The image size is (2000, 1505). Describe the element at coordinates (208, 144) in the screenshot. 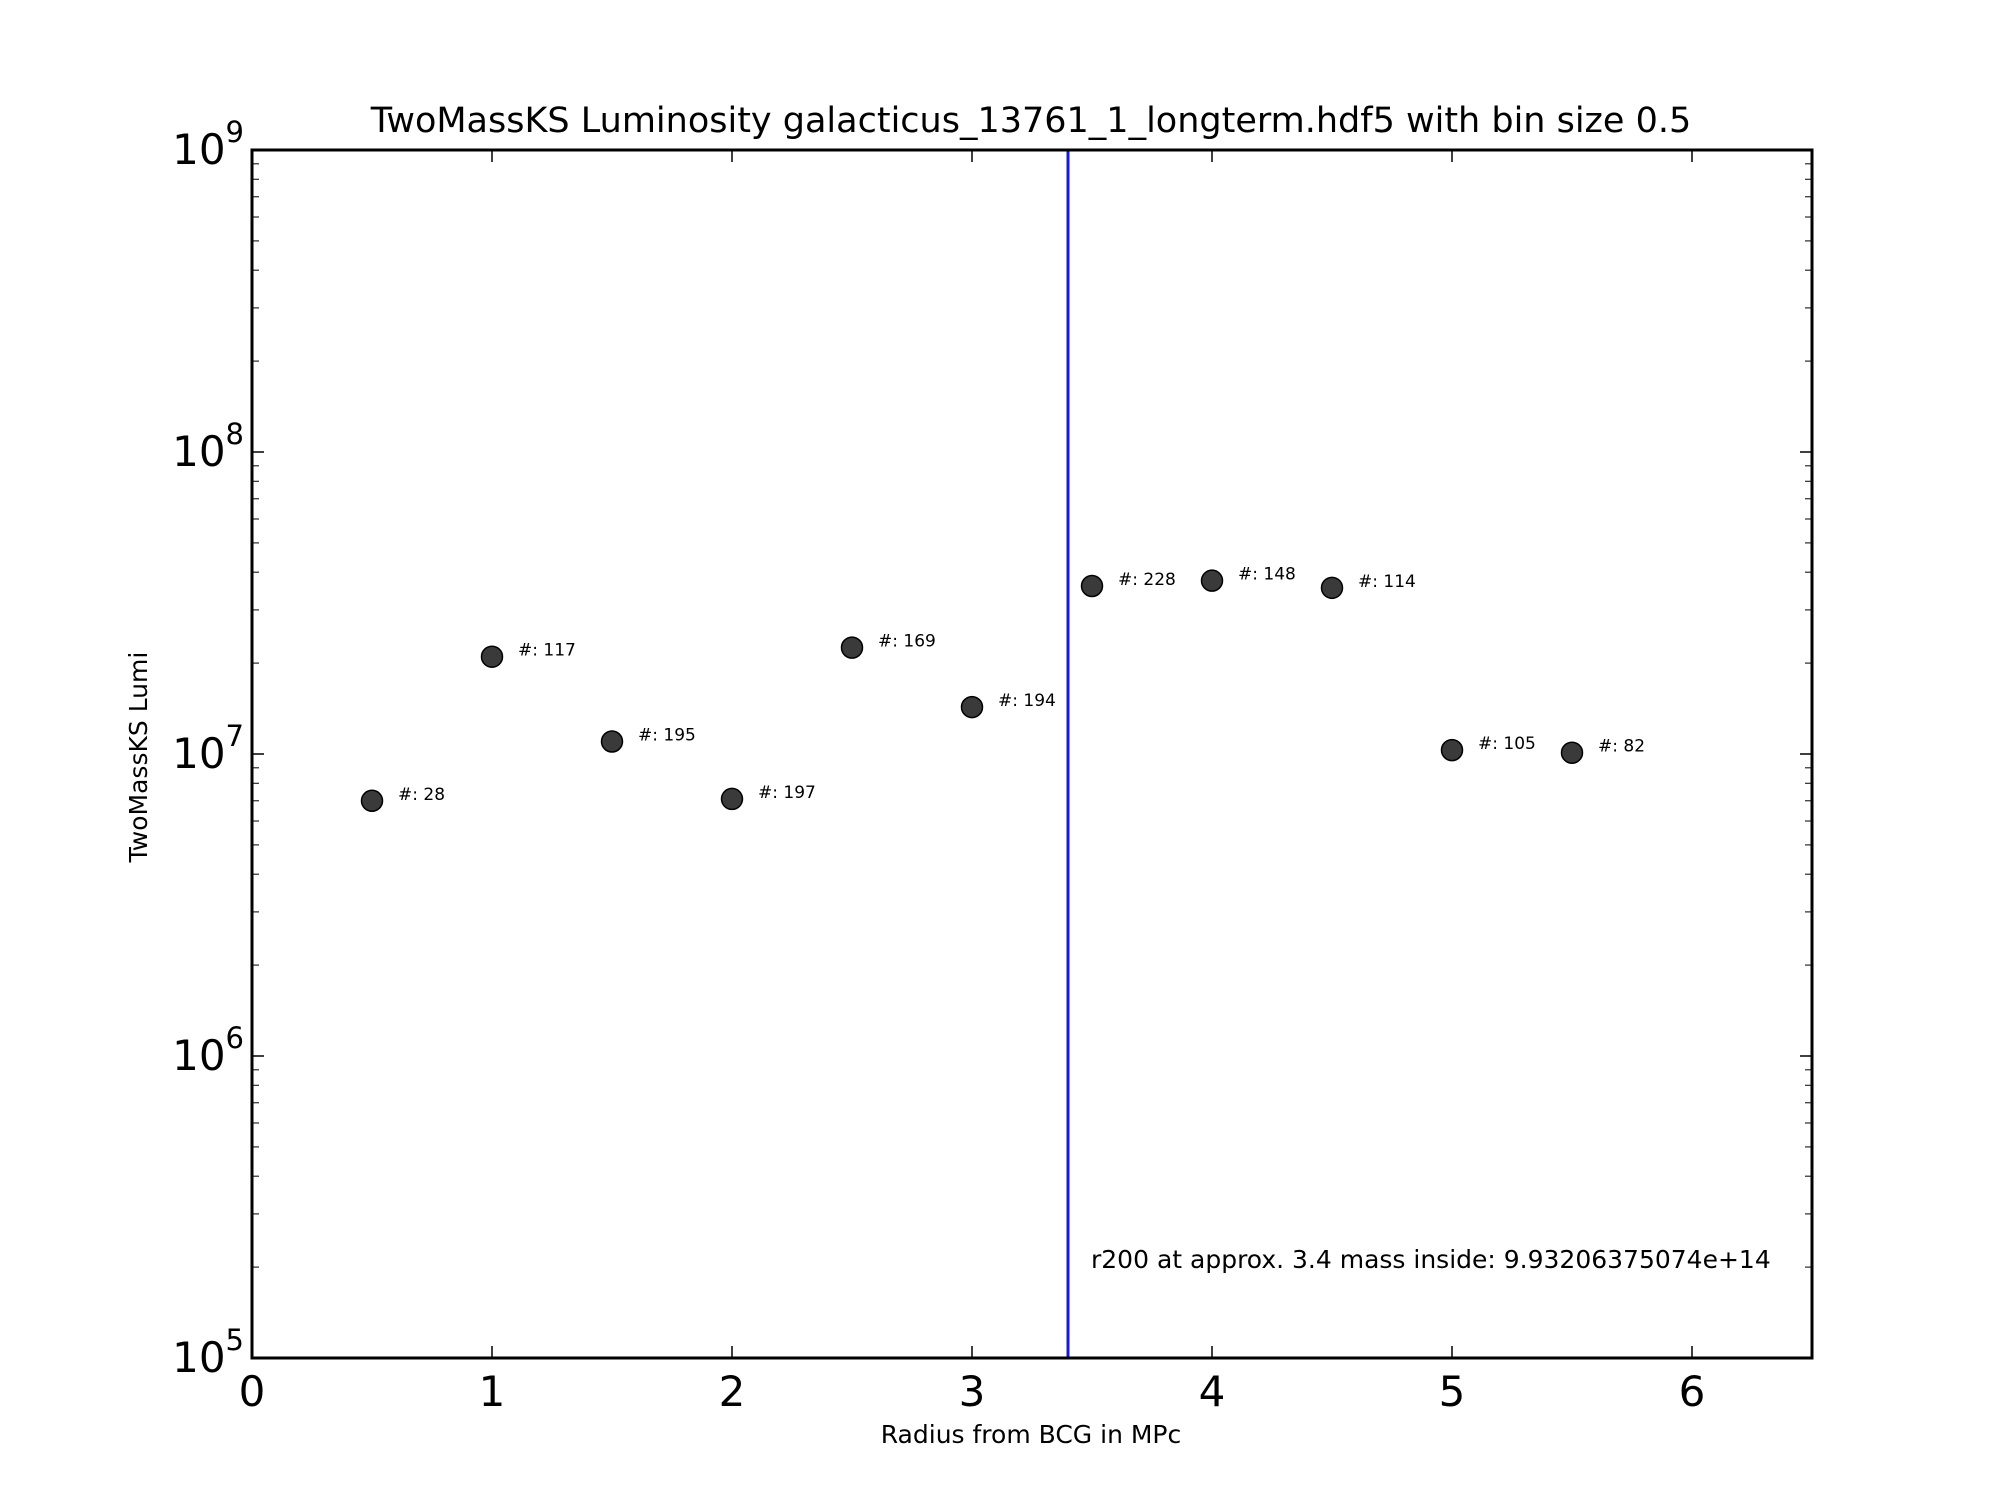

I see `y-tick-label: 10⁹` at that location.